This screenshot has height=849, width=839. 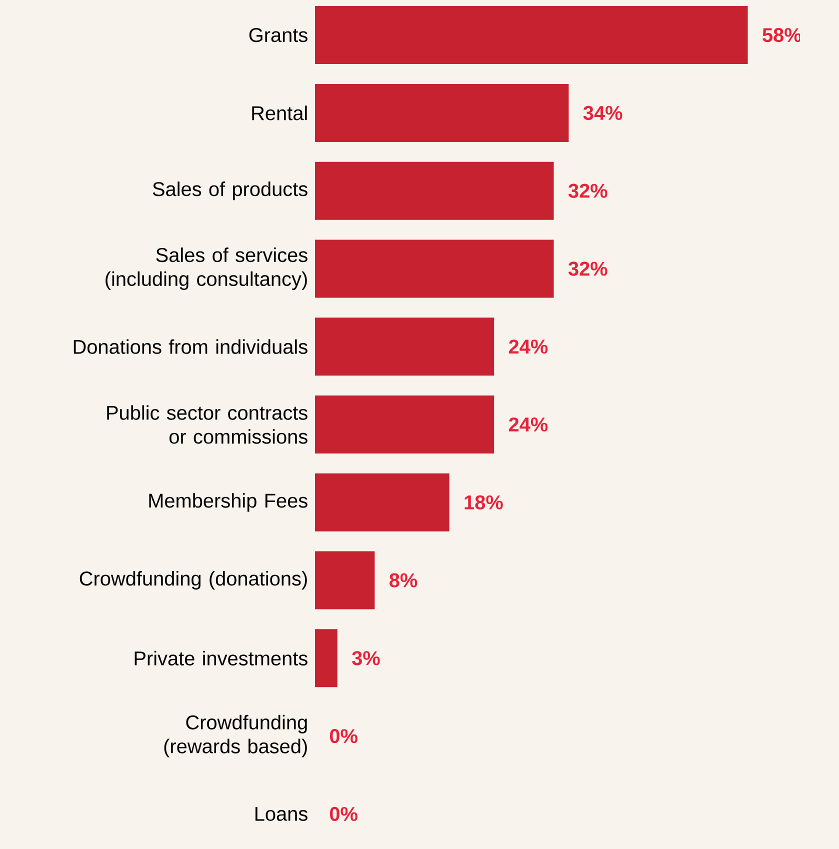 I want to click on y-tick-label: Sales of products, so click(x=230, y=191).